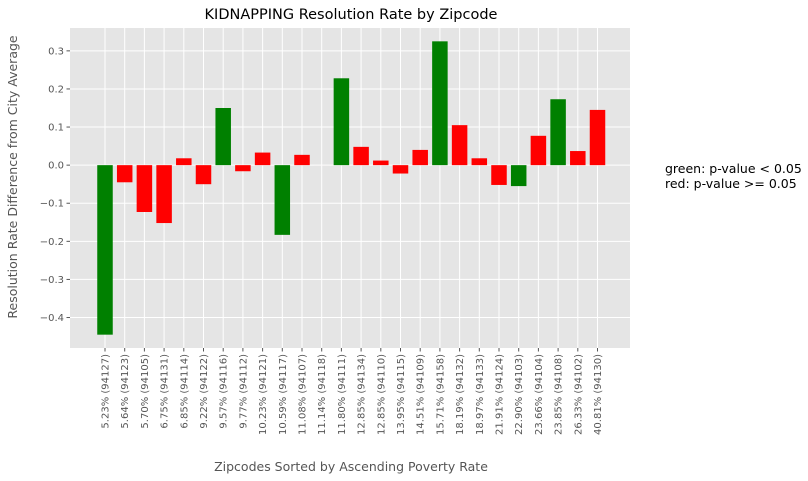  Describe the element at coordinates (204, 391) in the screenshot. I see `x-tick-label: 9.22% (94122)` at that location.